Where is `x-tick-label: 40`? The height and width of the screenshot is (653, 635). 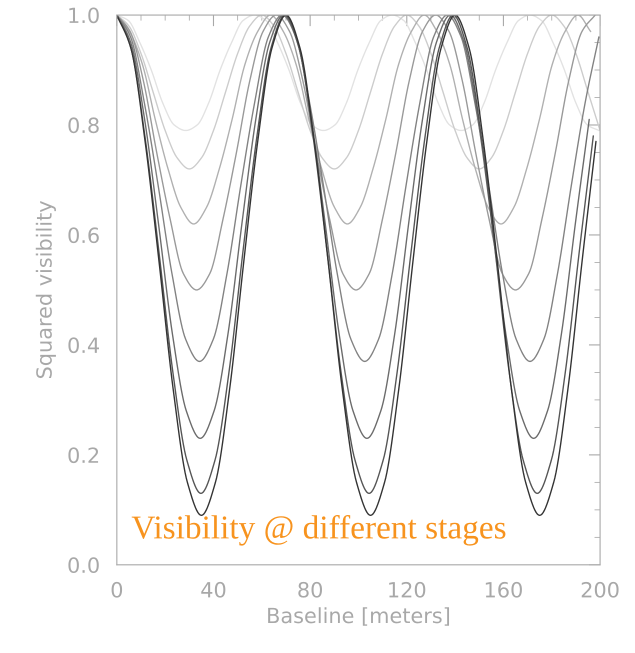 x-tick-label: 40 is located at coordinates (213, 590).